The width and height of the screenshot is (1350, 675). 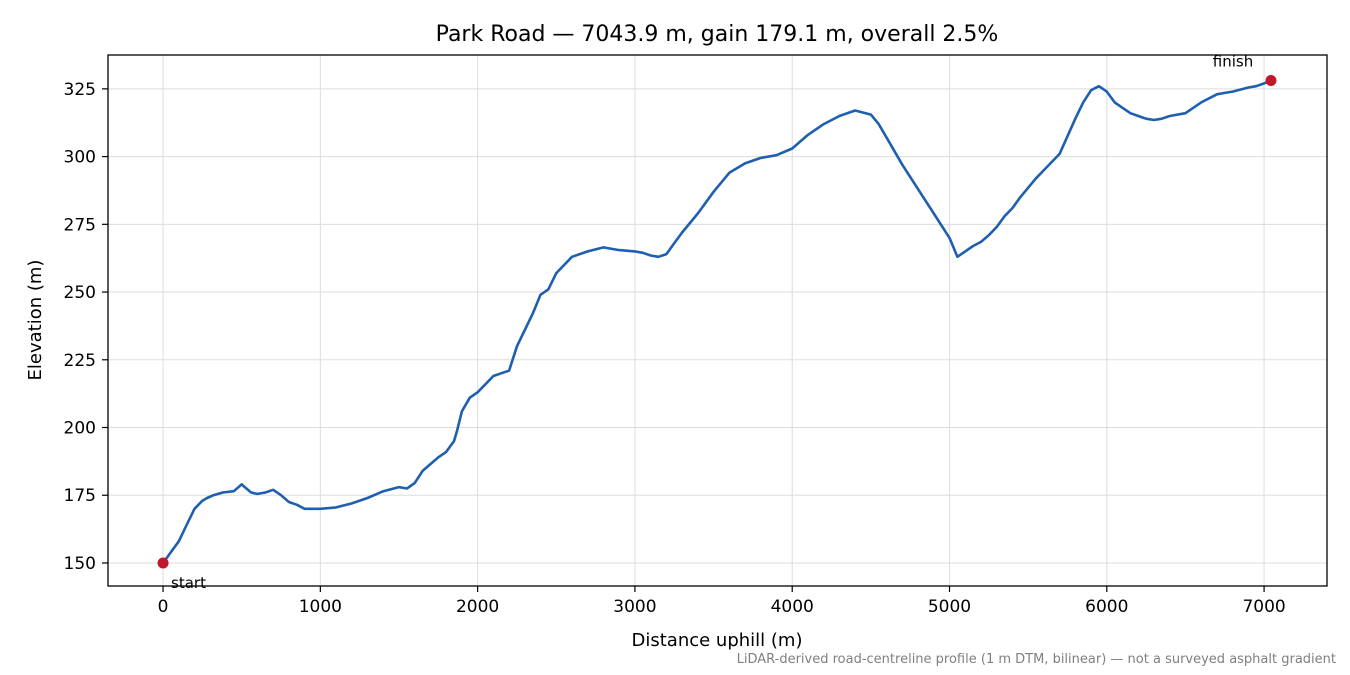 I want to click on y-tick-label: 325, so click(x=80, y=90).